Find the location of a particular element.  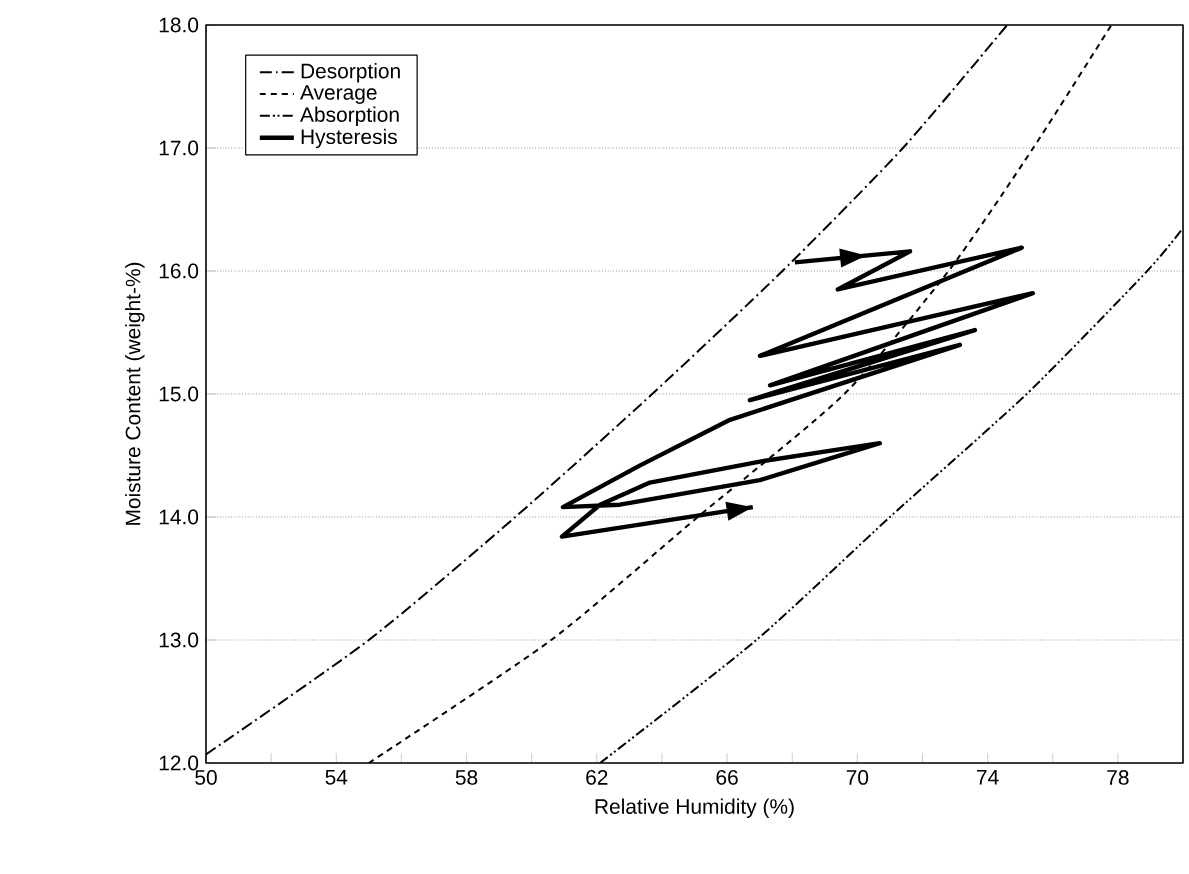

x-axis-title: Relative Humidity (%) is located at coordinates (694, 808).